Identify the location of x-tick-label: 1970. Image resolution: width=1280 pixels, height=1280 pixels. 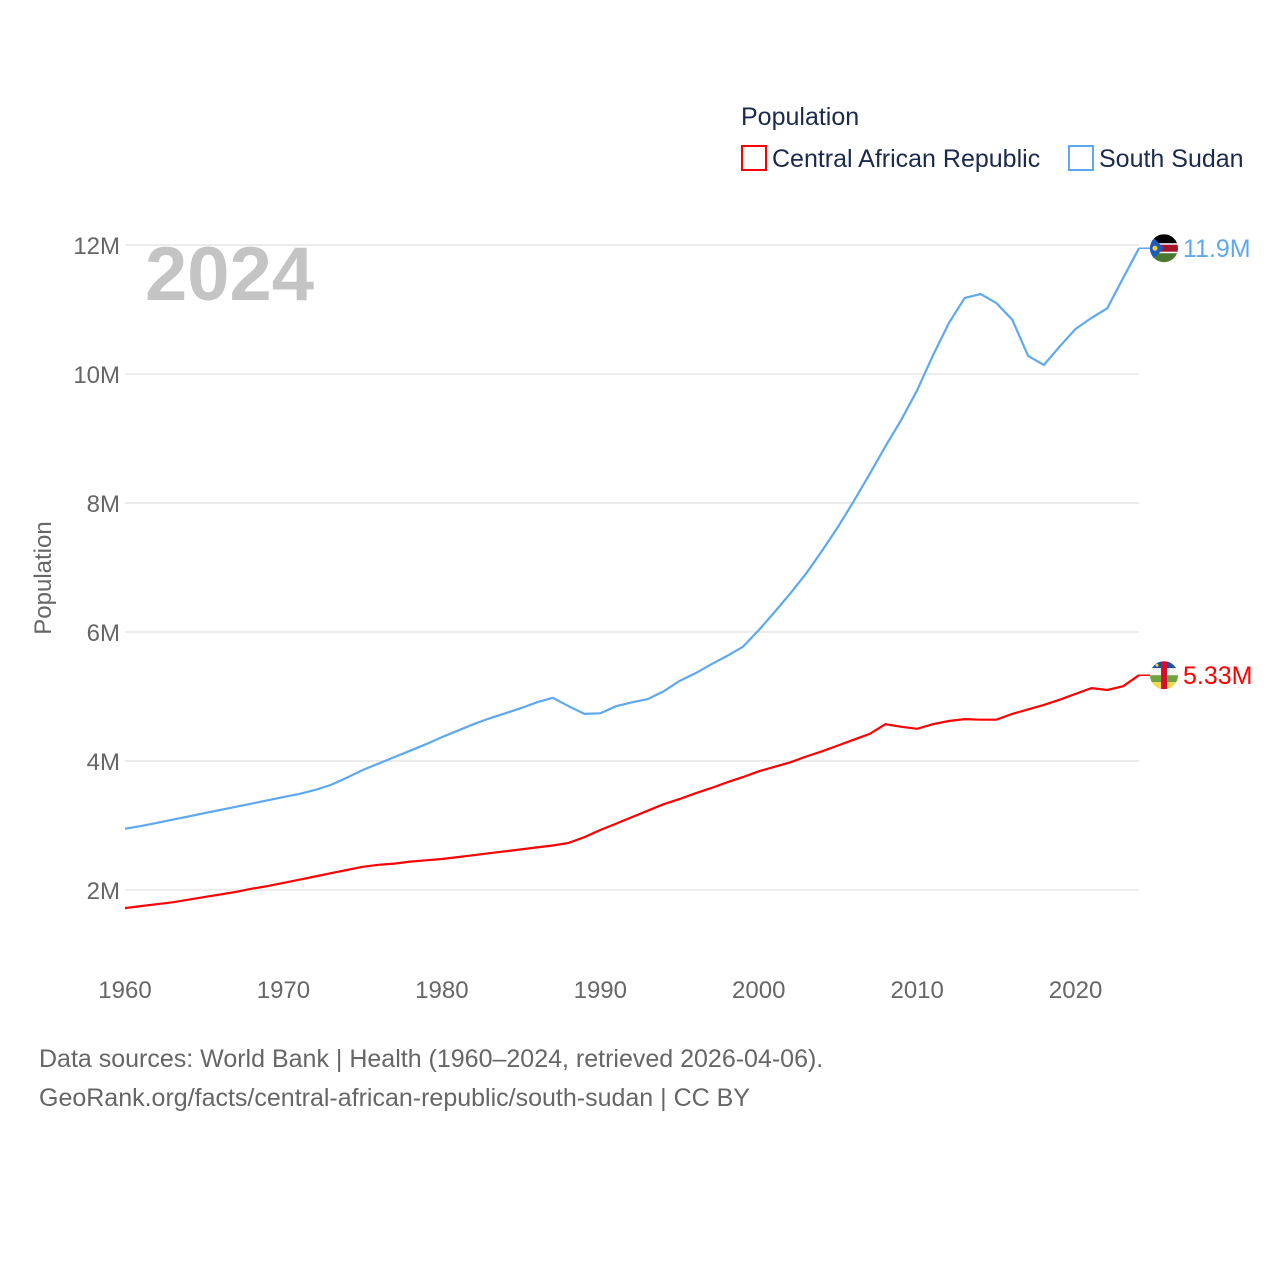
(283, 990).